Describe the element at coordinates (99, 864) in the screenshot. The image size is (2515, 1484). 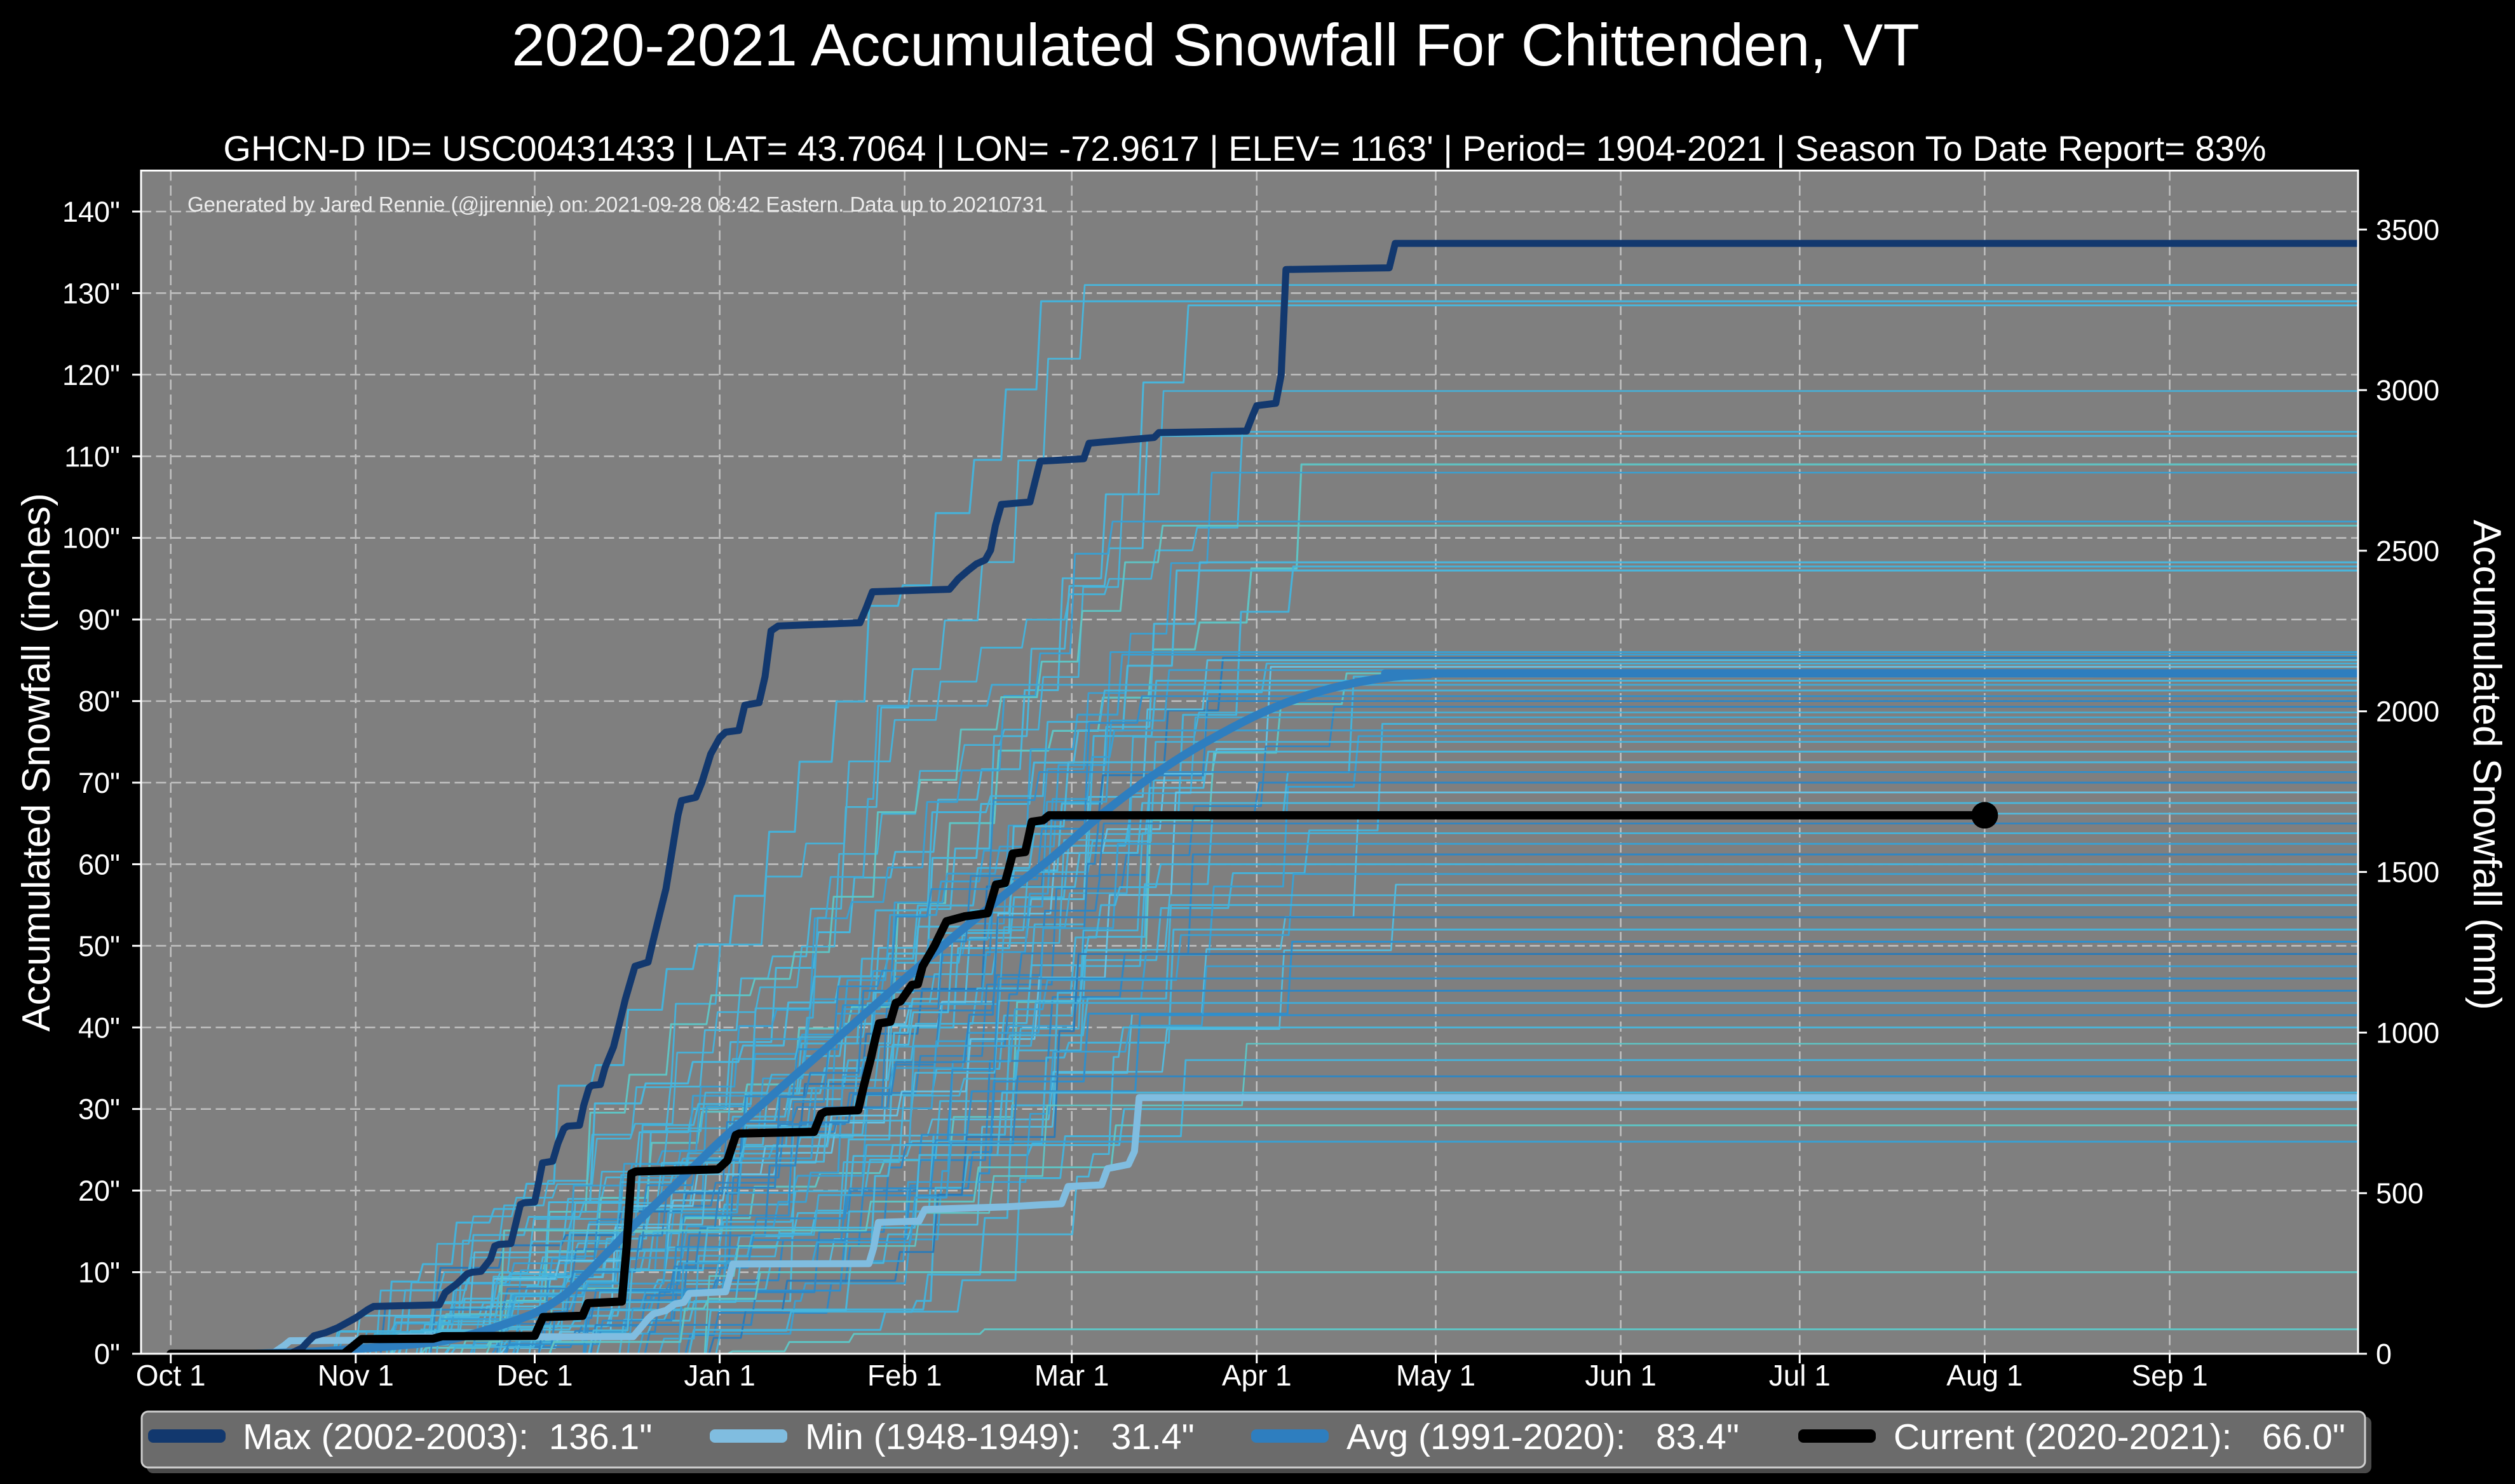
I see `svg-text: 60"` at that location.